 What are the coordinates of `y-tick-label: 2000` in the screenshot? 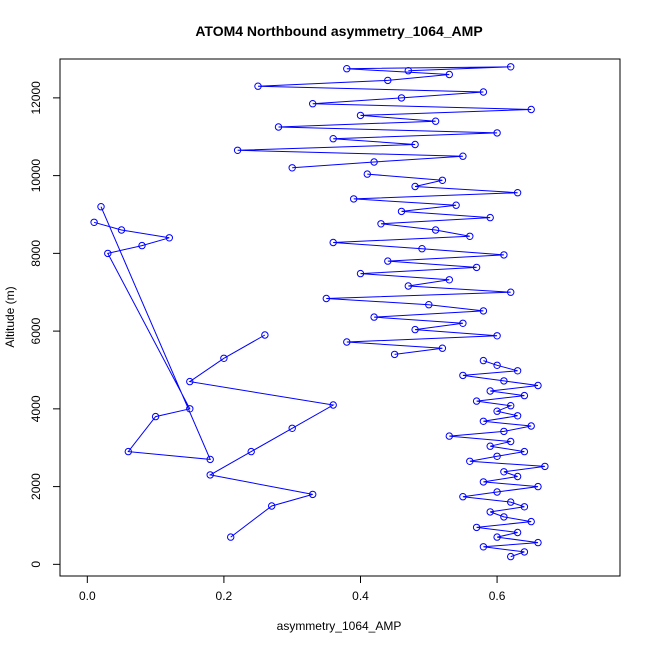 It's located at (36, 486).